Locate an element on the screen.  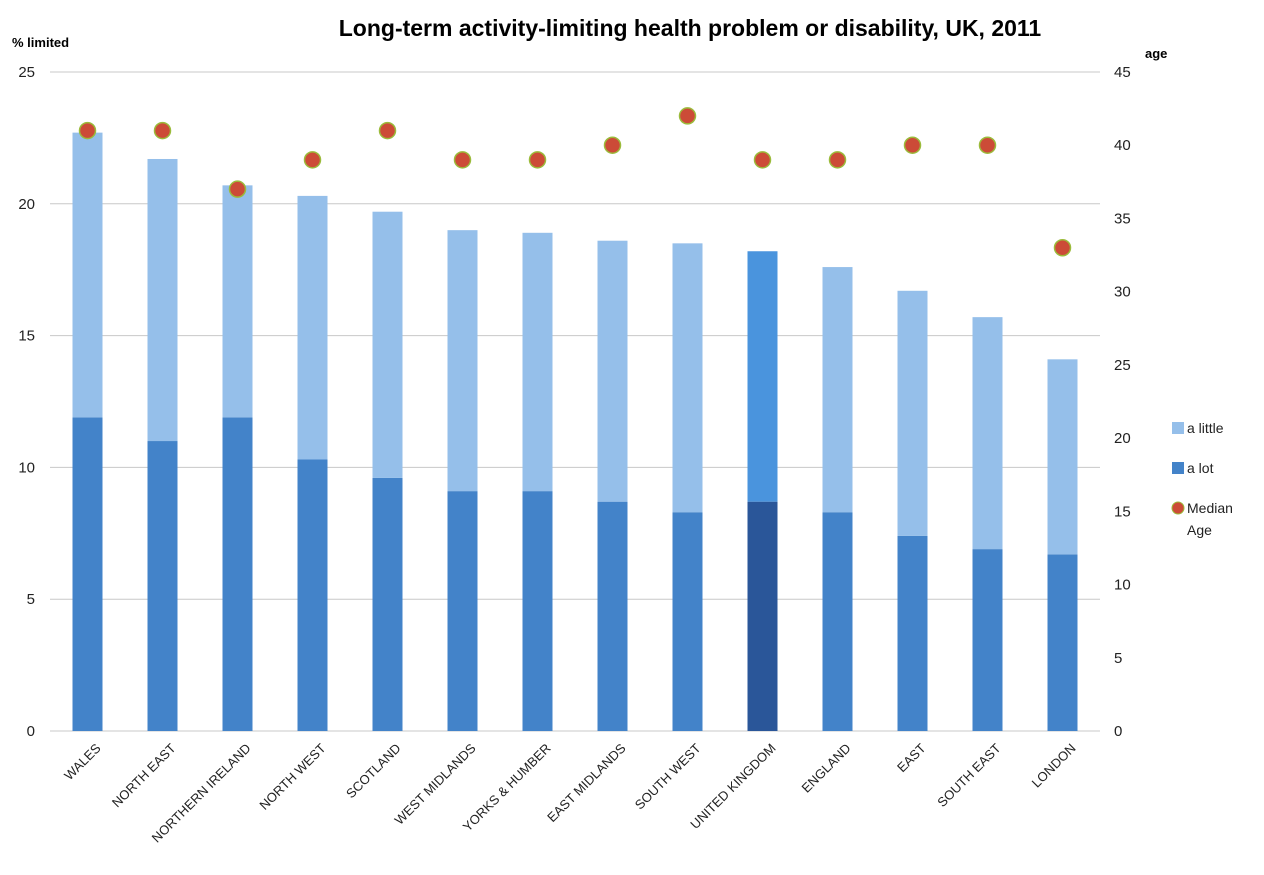
median-age-points is located at coordinates (575, 182).